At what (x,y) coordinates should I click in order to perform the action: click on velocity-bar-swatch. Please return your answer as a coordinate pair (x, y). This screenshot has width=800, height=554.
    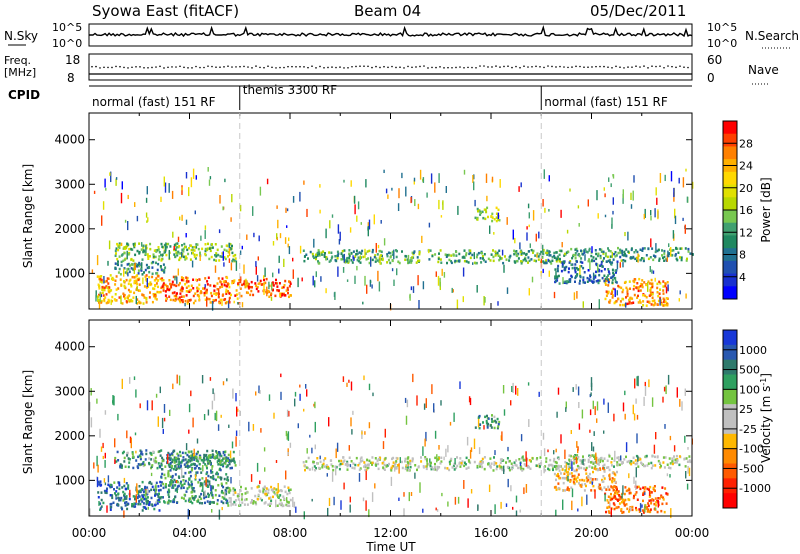
    Looking at the image, I should click on (730, 441).